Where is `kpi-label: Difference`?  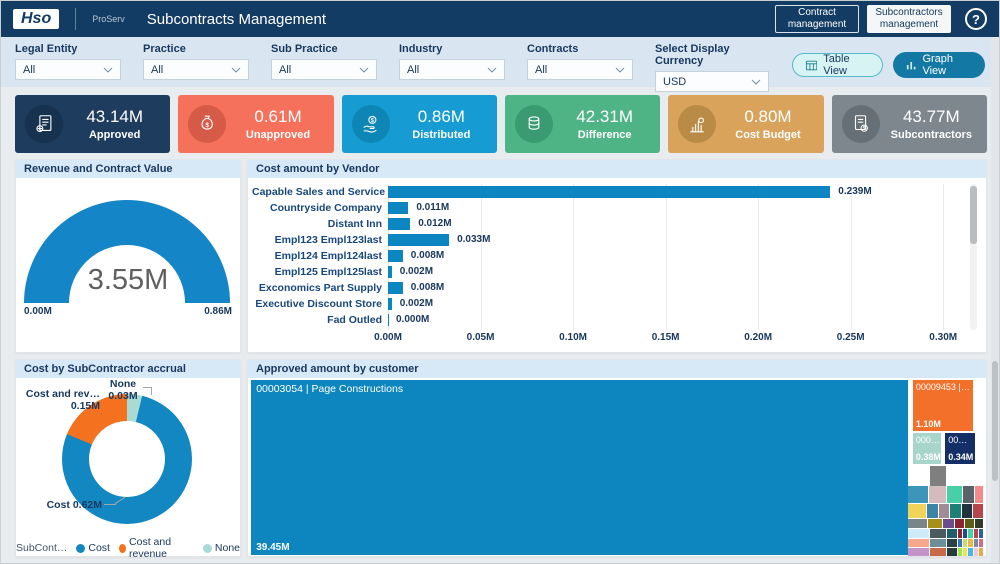
kpi-label: Difference is located at coordinates (604, 135).